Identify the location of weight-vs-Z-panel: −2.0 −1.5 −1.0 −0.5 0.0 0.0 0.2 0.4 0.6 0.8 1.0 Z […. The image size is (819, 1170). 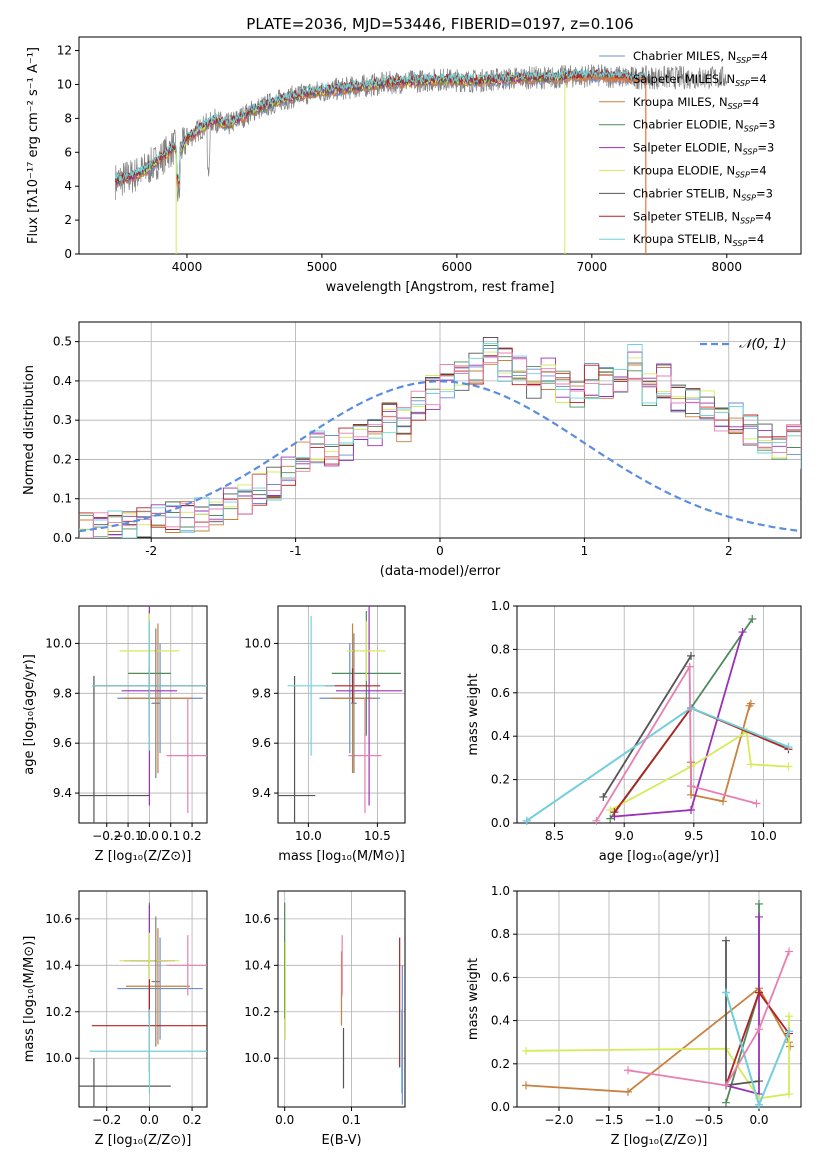
(634, 1016).